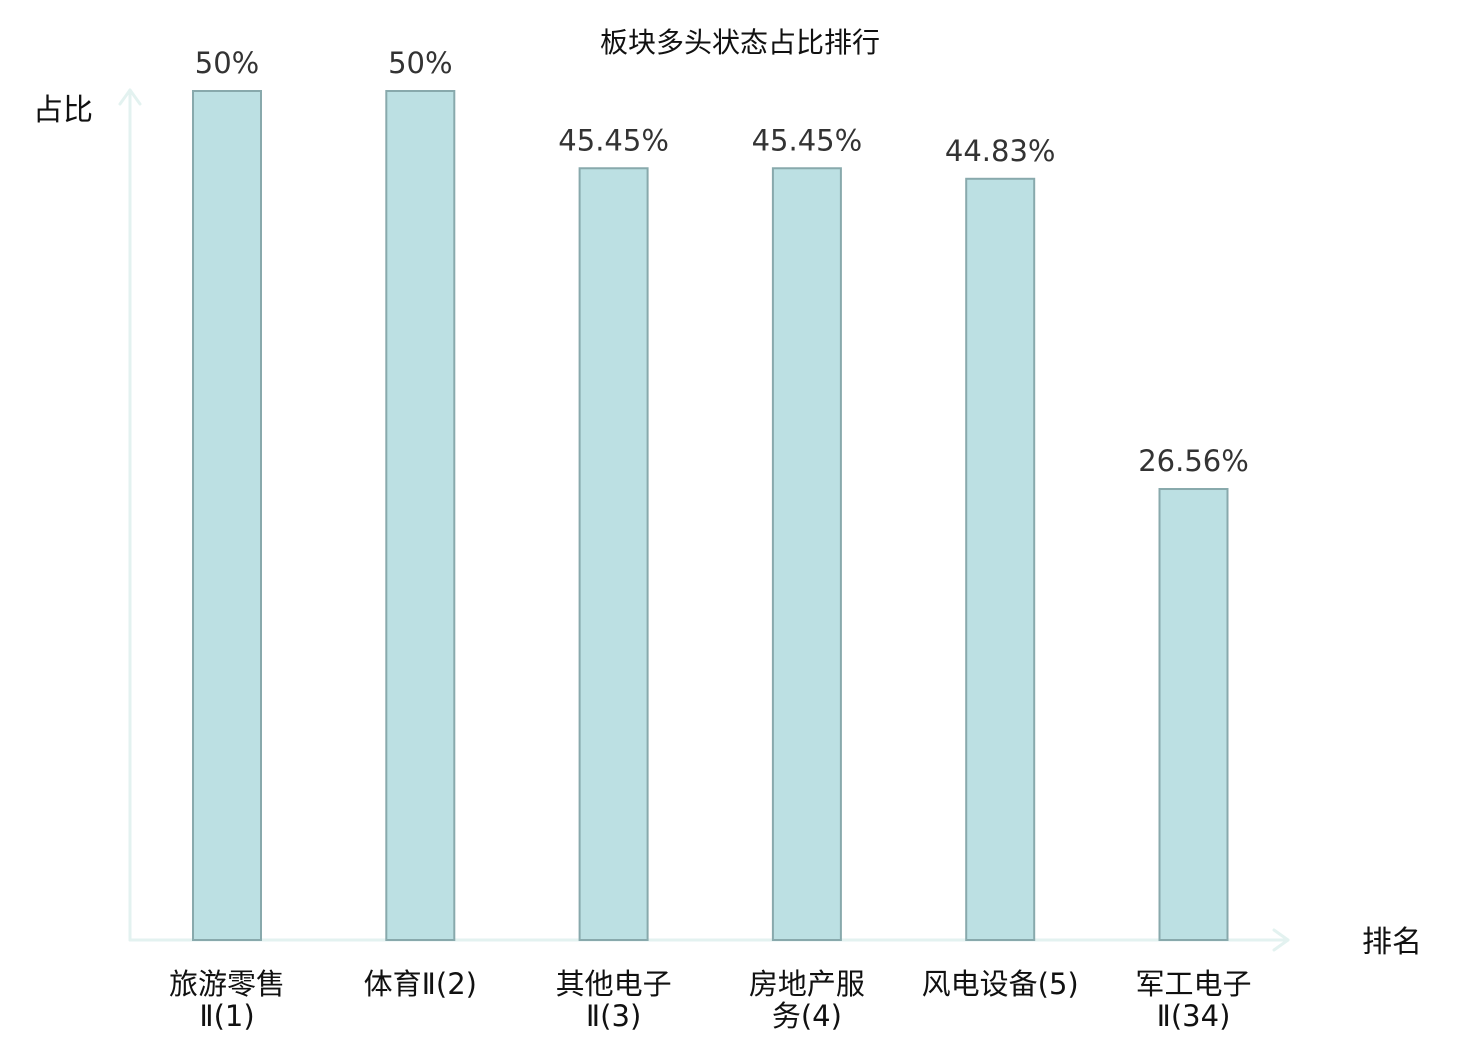  What do you see at coordinates (63, 110) in the screenshot?
I see `y-axis-label: 占比` at bounding box center [63, 110].